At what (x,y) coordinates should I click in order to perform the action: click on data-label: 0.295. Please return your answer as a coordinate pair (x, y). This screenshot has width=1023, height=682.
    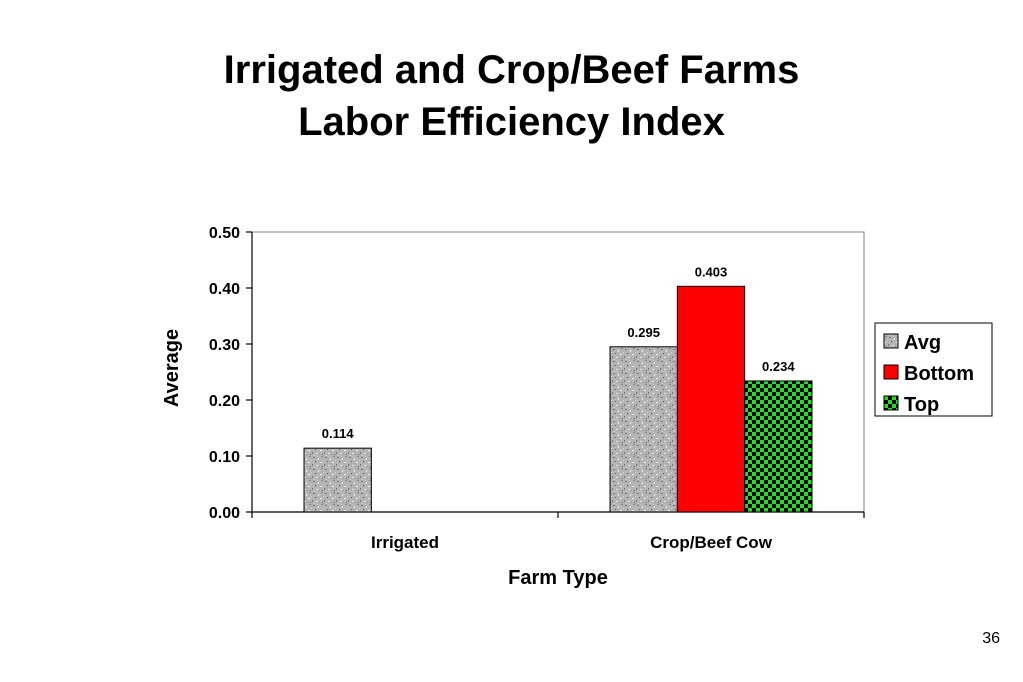
    Looking at the image, I should click on (643, 332).